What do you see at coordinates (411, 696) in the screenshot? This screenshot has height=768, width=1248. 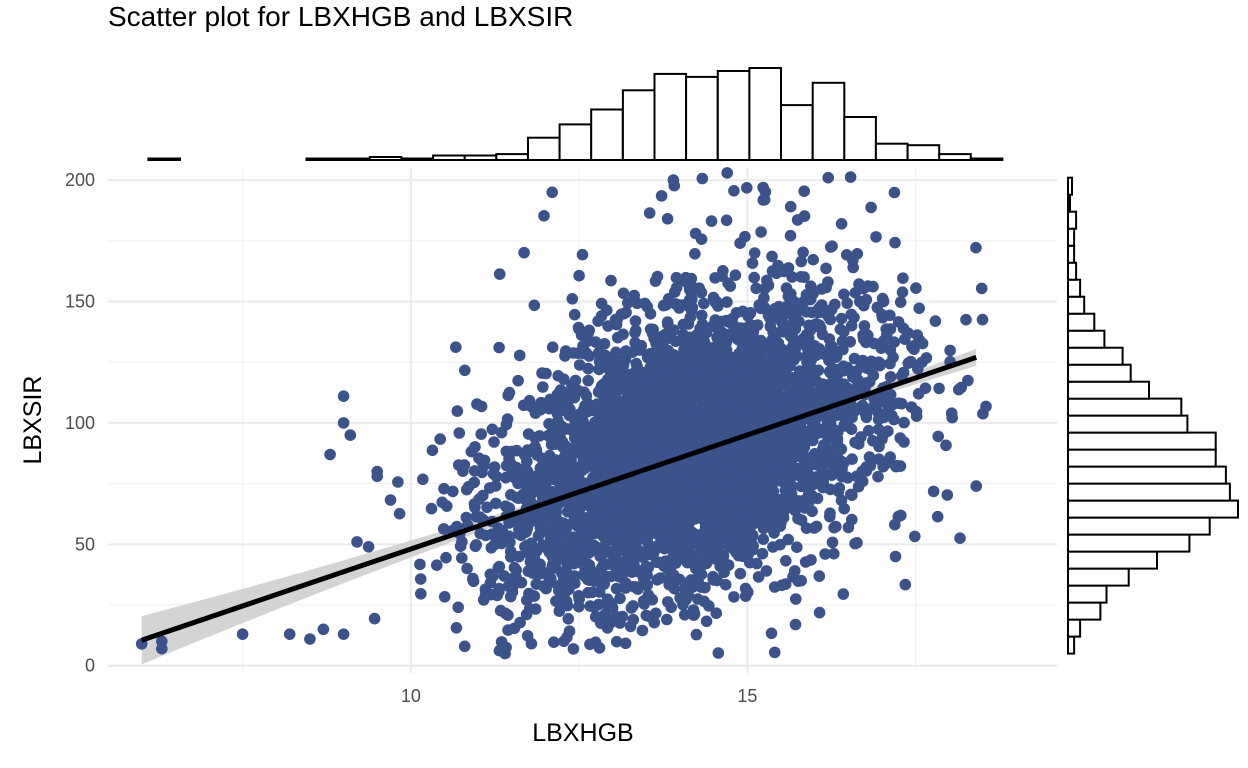 I see `x-tick-label: 10` at bounding box center [411, 696].